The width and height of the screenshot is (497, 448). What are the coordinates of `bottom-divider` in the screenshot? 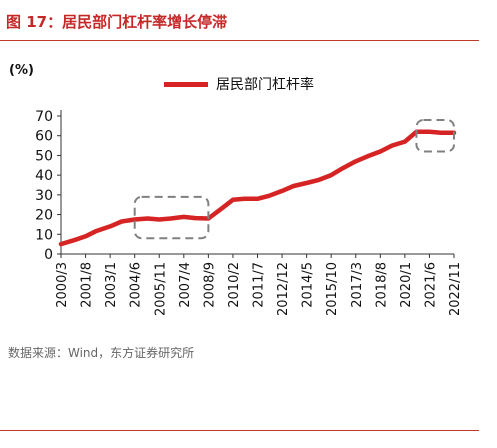 It's located at (239, 430).